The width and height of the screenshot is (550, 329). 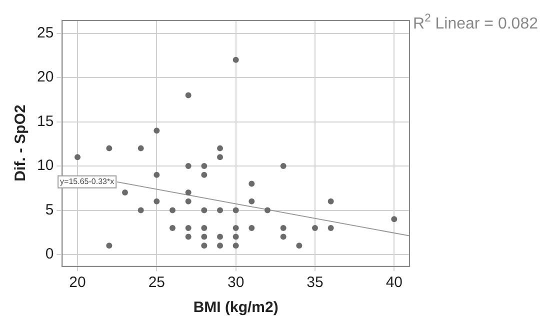 What do you see at coordinates (87, 181) in the screenshot?
I see `annotation: y=15.65-0.33*x` at bounding box center [87, 181].